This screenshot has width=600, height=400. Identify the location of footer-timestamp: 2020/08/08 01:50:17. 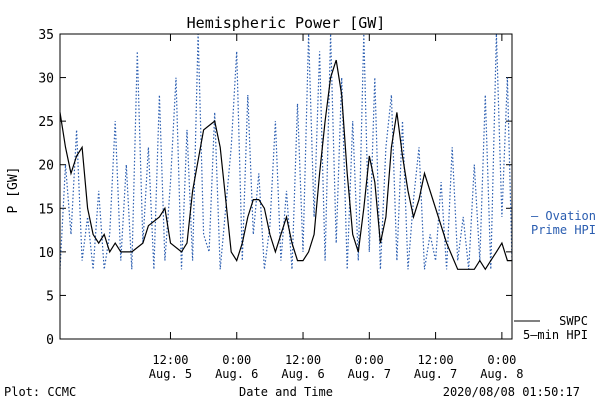
(511, 392).